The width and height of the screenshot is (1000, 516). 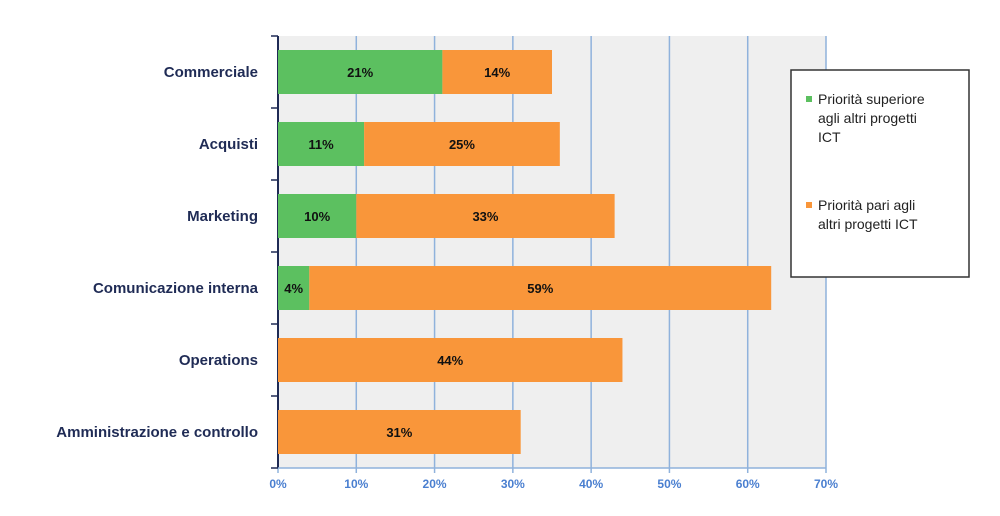 I want to click on category-label: Commerciale, so click(x=211, y=72).